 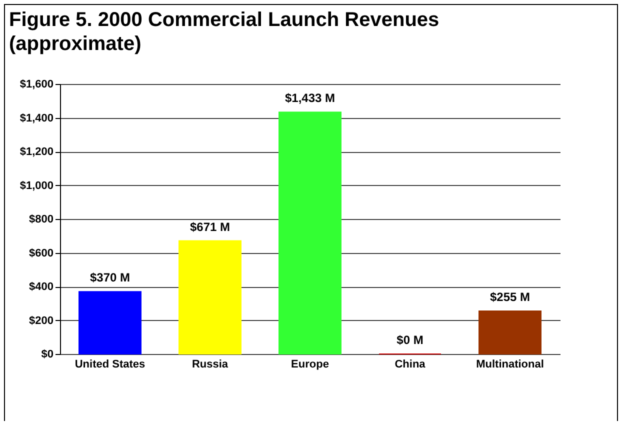 What do you see at coordinates (41, 320) in the screenshot?
I see `y-tick-label: $200` at bounding box center [41, 320].